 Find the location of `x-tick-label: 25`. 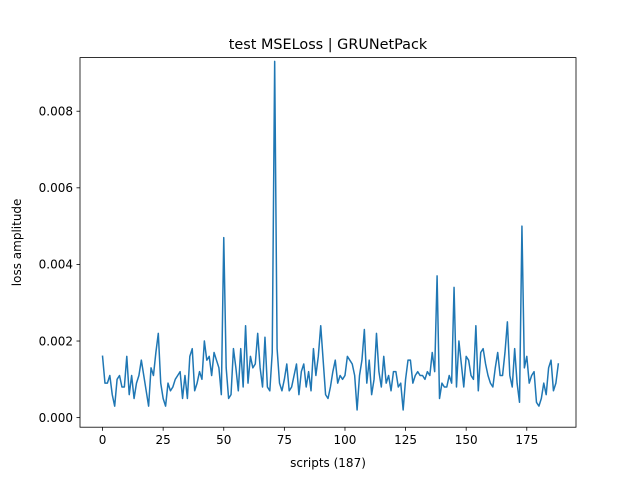

x-tick-label: 25 is located at coordinates (163, 440).